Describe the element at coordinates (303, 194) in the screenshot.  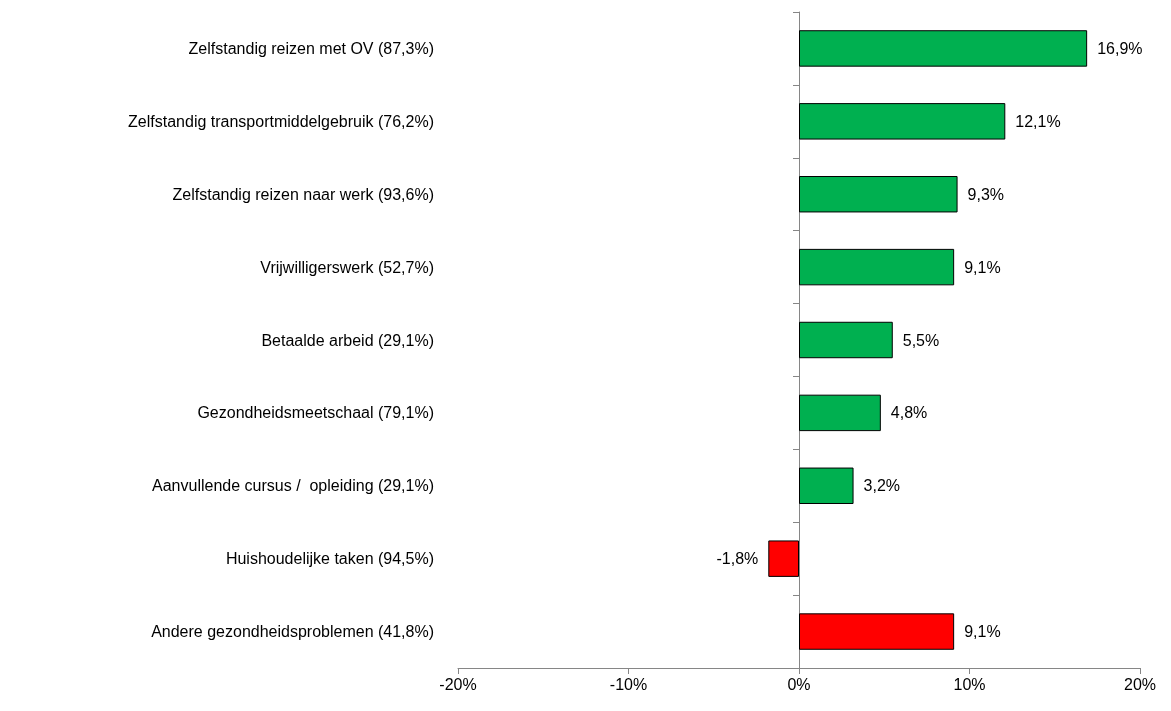
I see `y-tick-label: Zelfstandig reizen naar werk (93,6%)` at that location.